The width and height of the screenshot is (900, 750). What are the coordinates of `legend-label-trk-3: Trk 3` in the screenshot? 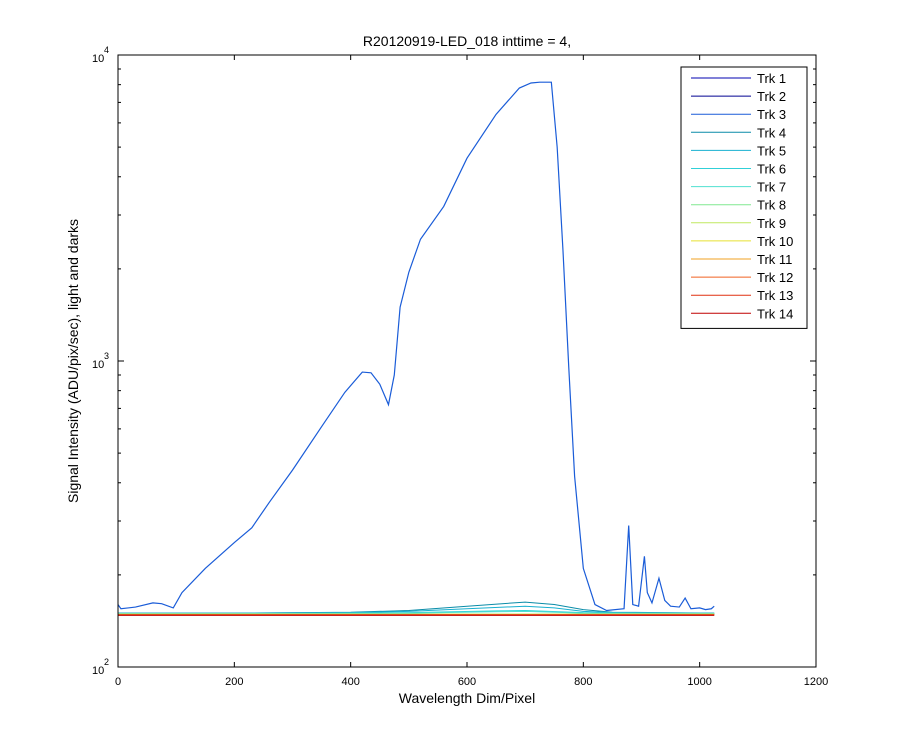 It's located at (771, 114).